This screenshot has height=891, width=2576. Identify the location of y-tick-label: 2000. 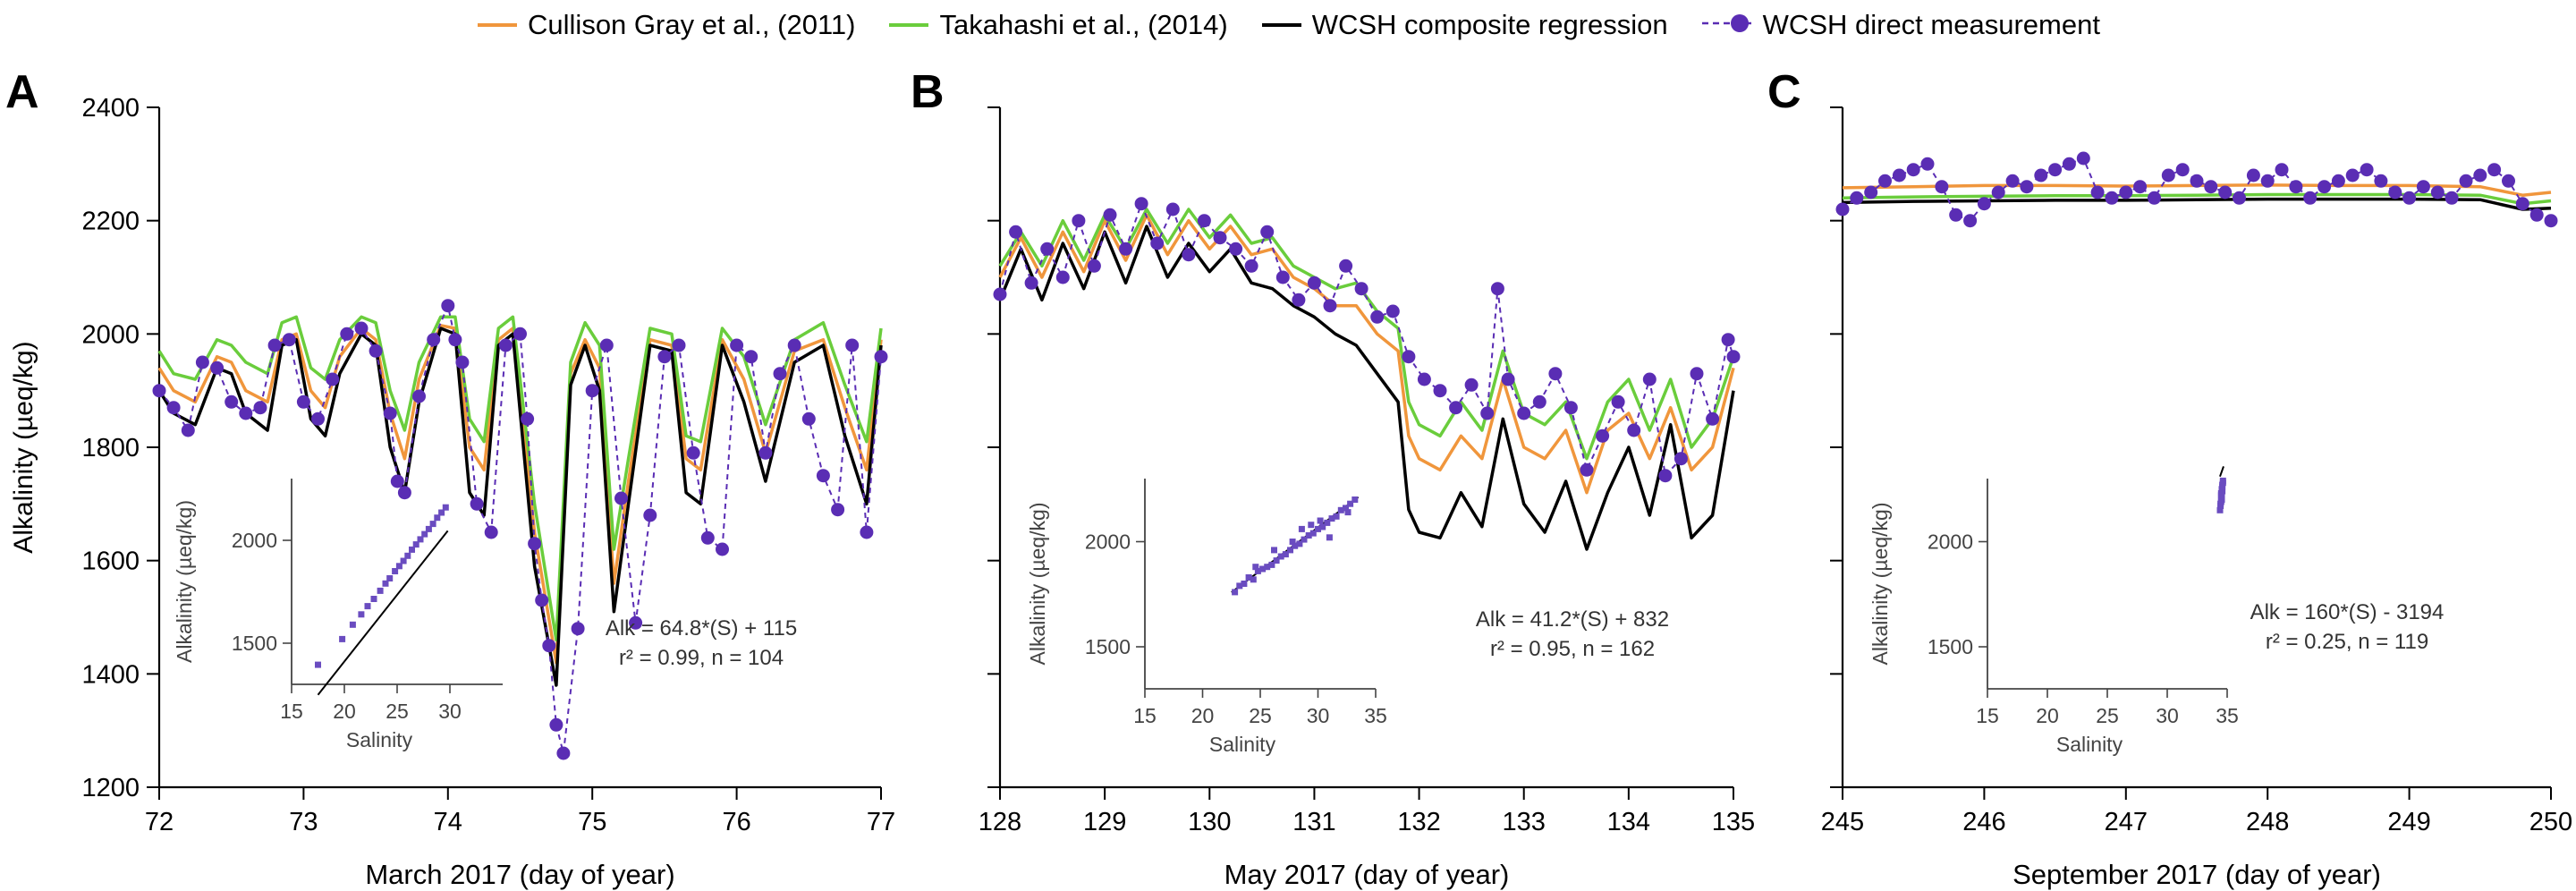
(110, 334).